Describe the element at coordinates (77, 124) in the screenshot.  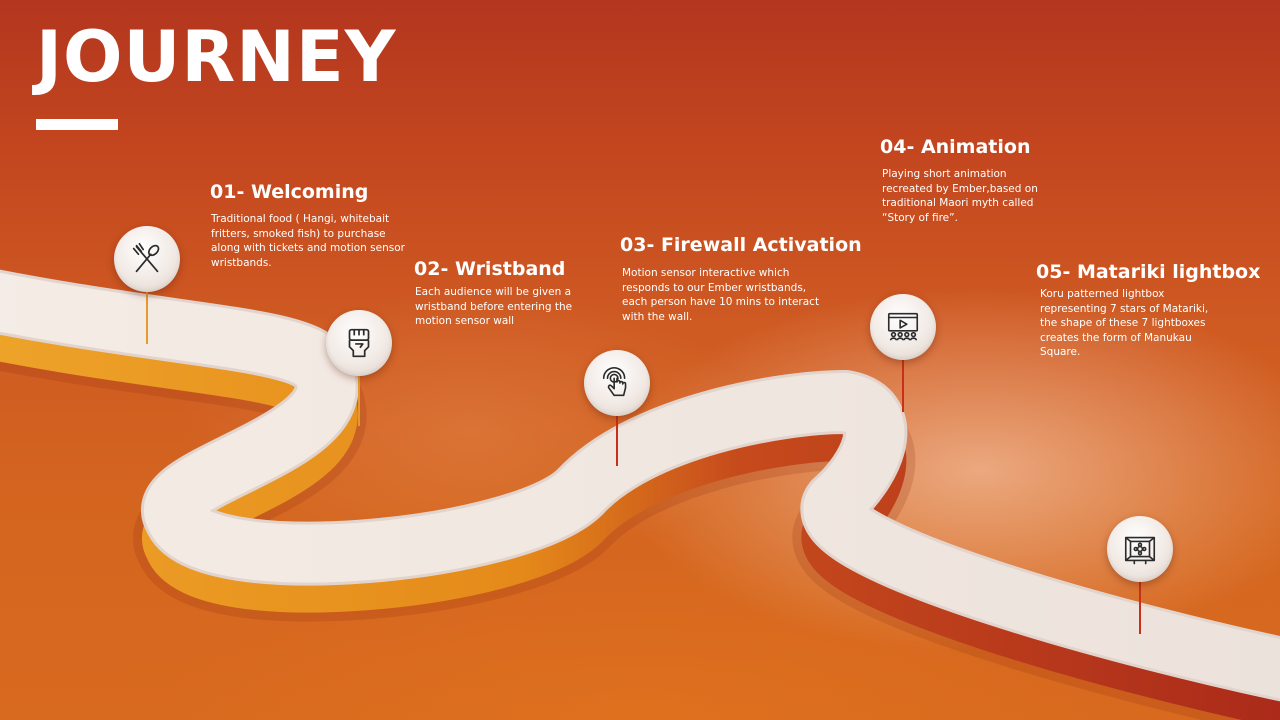
I see `title-underline` at that location.